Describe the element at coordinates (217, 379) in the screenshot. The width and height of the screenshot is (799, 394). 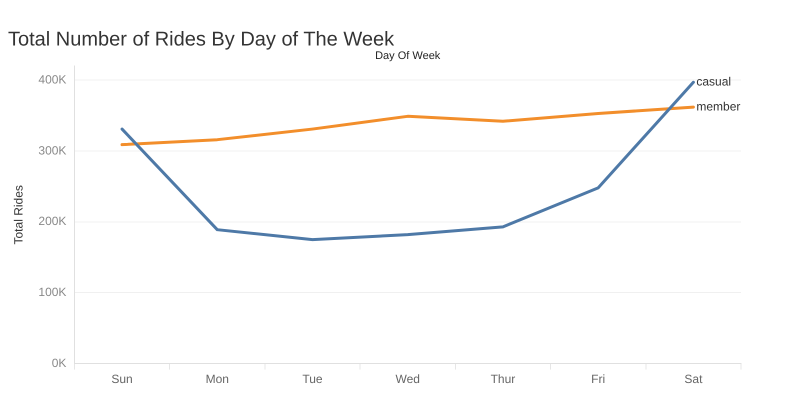
I see `x-tick-label: Mon` at that location.